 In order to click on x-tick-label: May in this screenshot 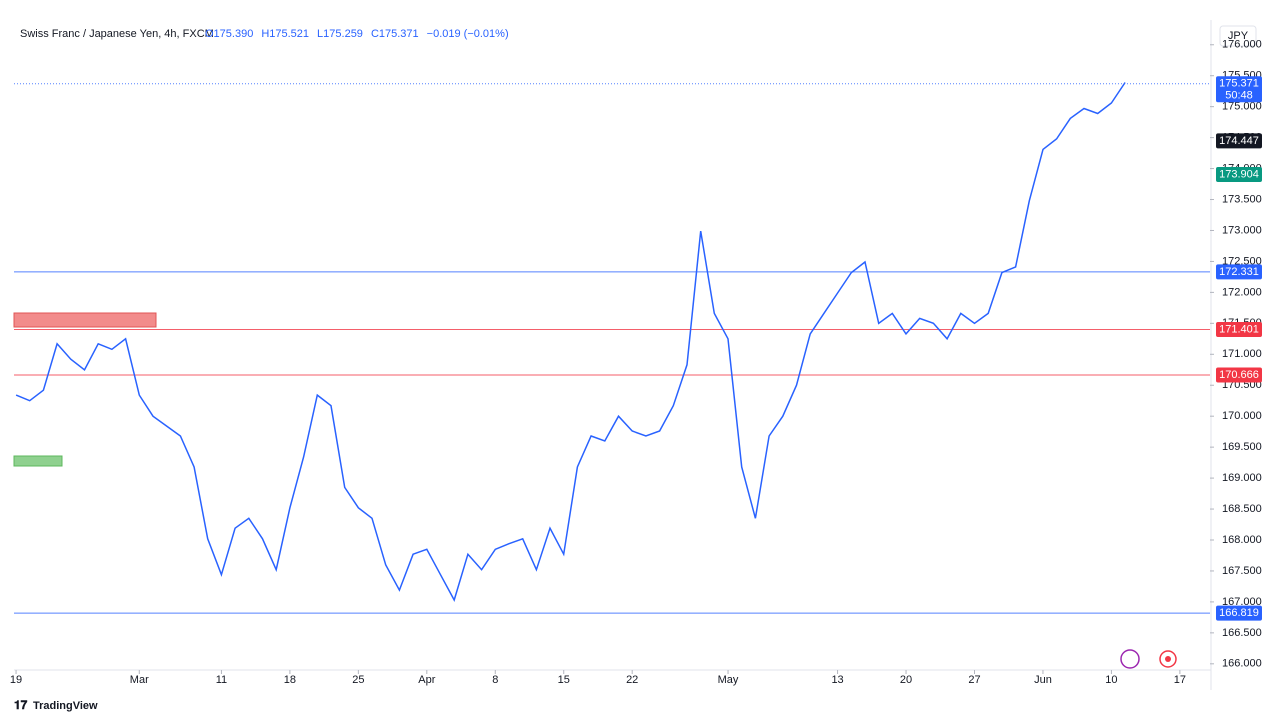, I will do `click(728, 680)`.